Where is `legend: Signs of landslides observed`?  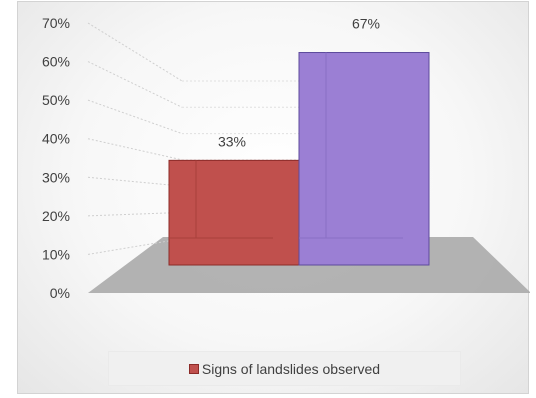
legend: Signs of landslides observed is located at coordinates (284, 368).